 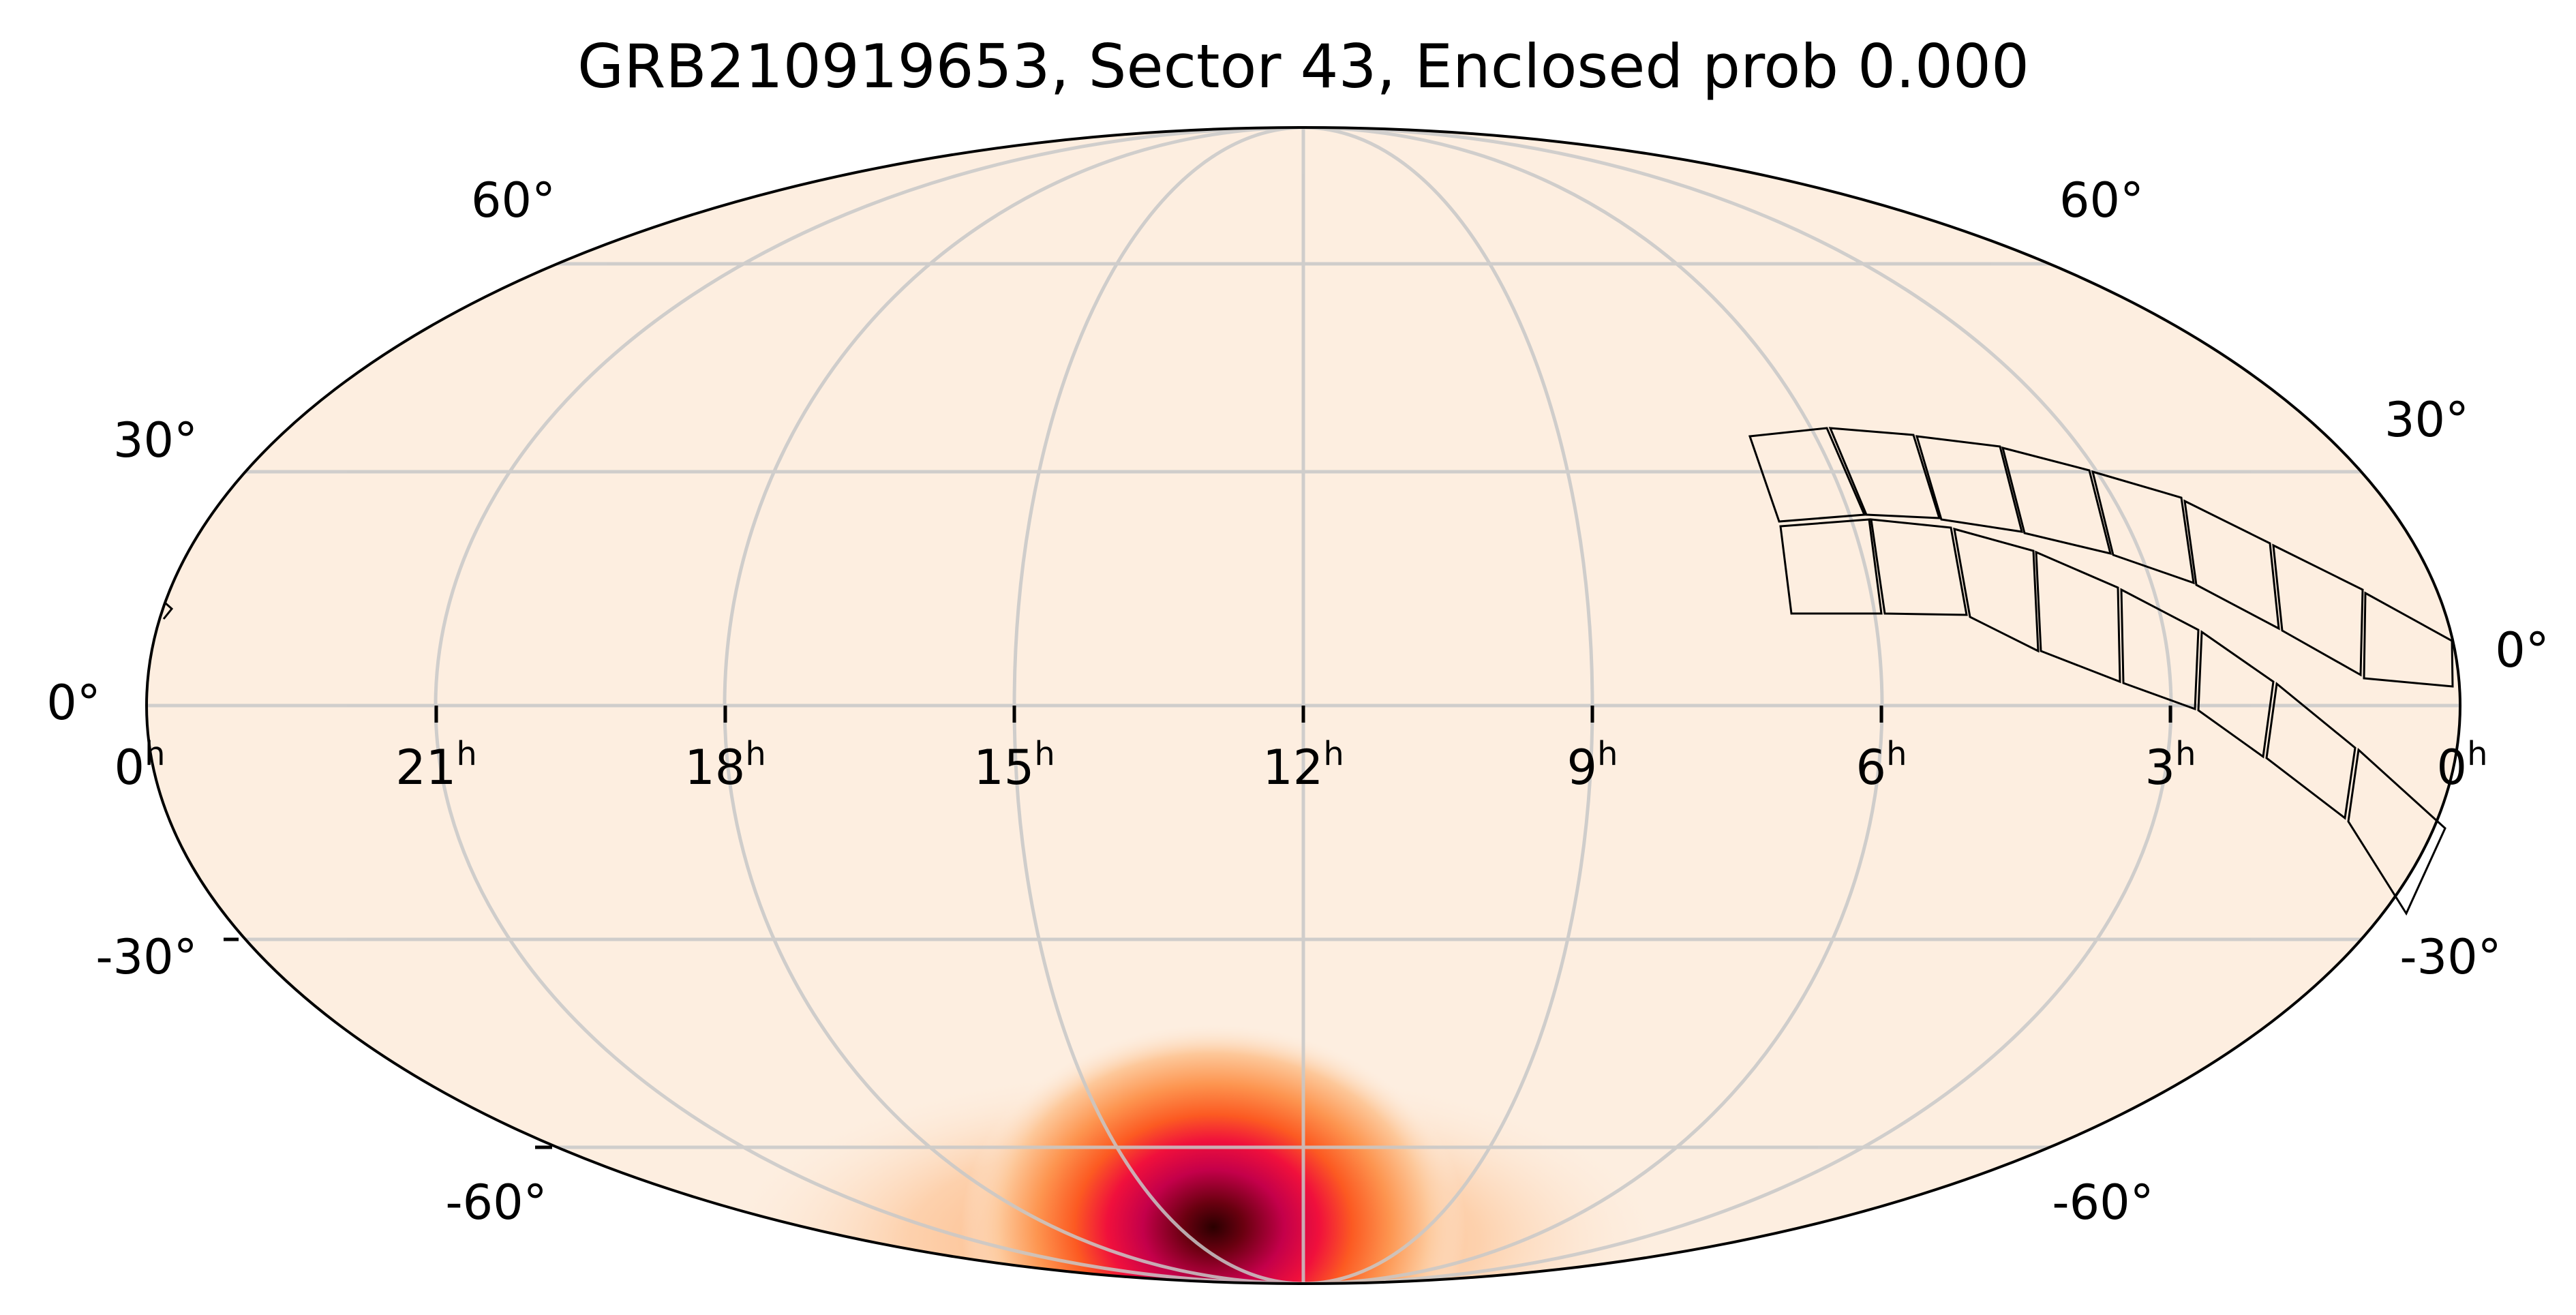 I want to click on svg-text: 9h, so click(x=1593, y=766).